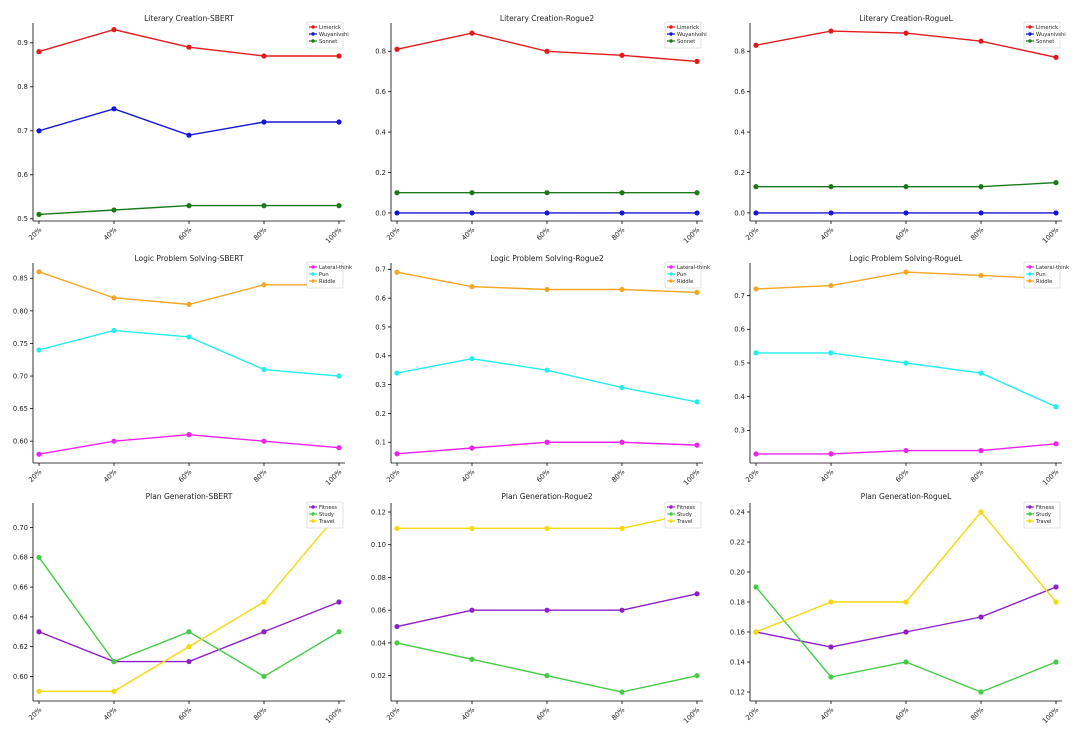 Image resolution: width=1080 pixels, height=733 pixels. Describe the element at coordinates (20, 344) in the screenshot. I see `y-tick-label: 0.75` at that location.